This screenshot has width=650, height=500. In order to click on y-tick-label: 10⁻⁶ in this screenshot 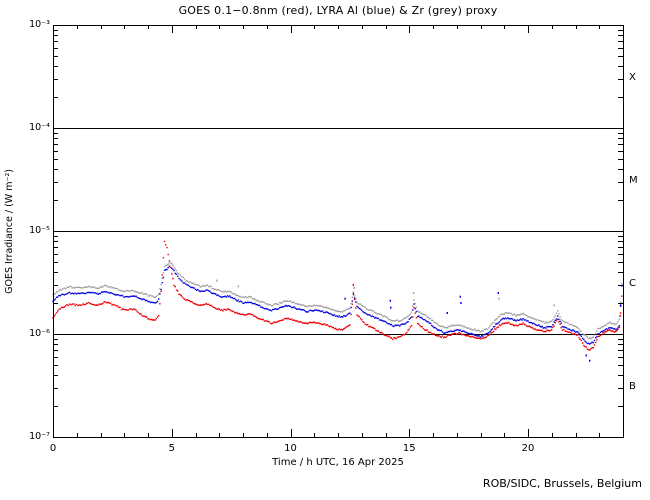, I will do `click(39, 333)`.